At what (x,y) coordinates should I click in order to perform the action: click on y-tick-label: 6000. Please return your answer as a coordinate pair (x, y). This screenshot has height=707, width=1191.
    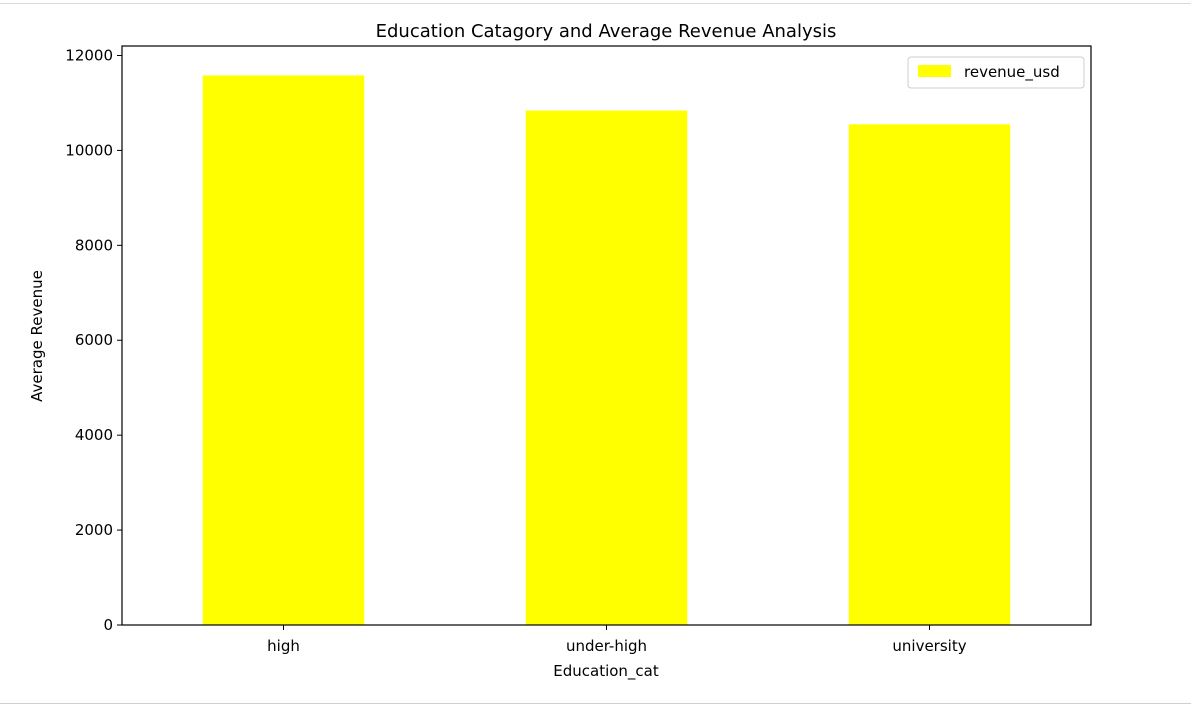
    Looking at the image, I should click on (94, 340).